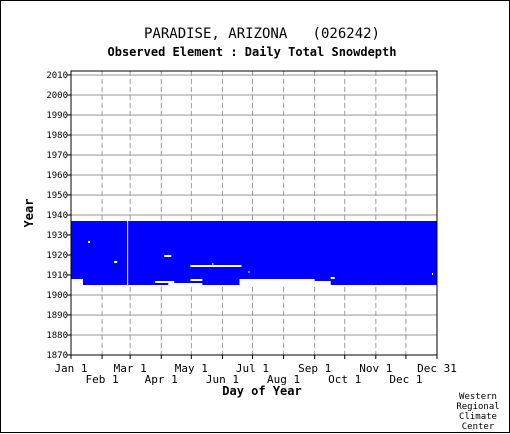  Describe the element at coordinates (57, 316) in the screenshot. I see `y-tick-label: 1890` at that location.